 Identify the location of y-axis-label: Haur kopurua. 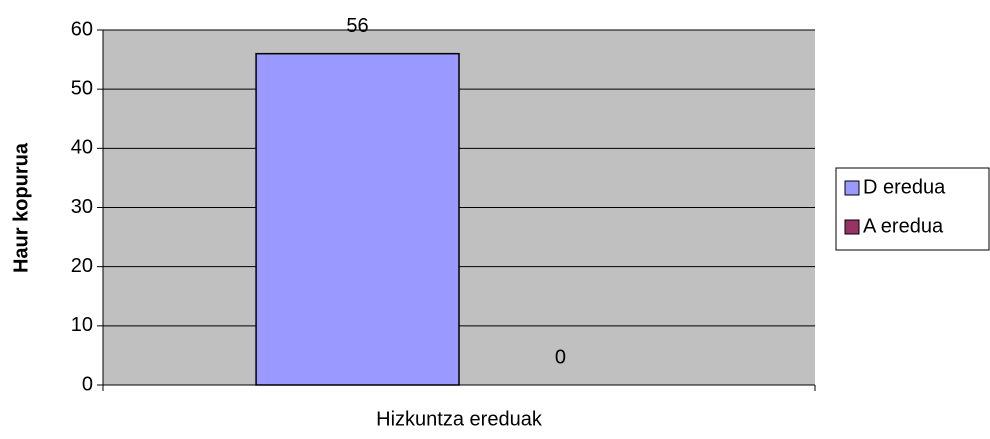
(21, 207).